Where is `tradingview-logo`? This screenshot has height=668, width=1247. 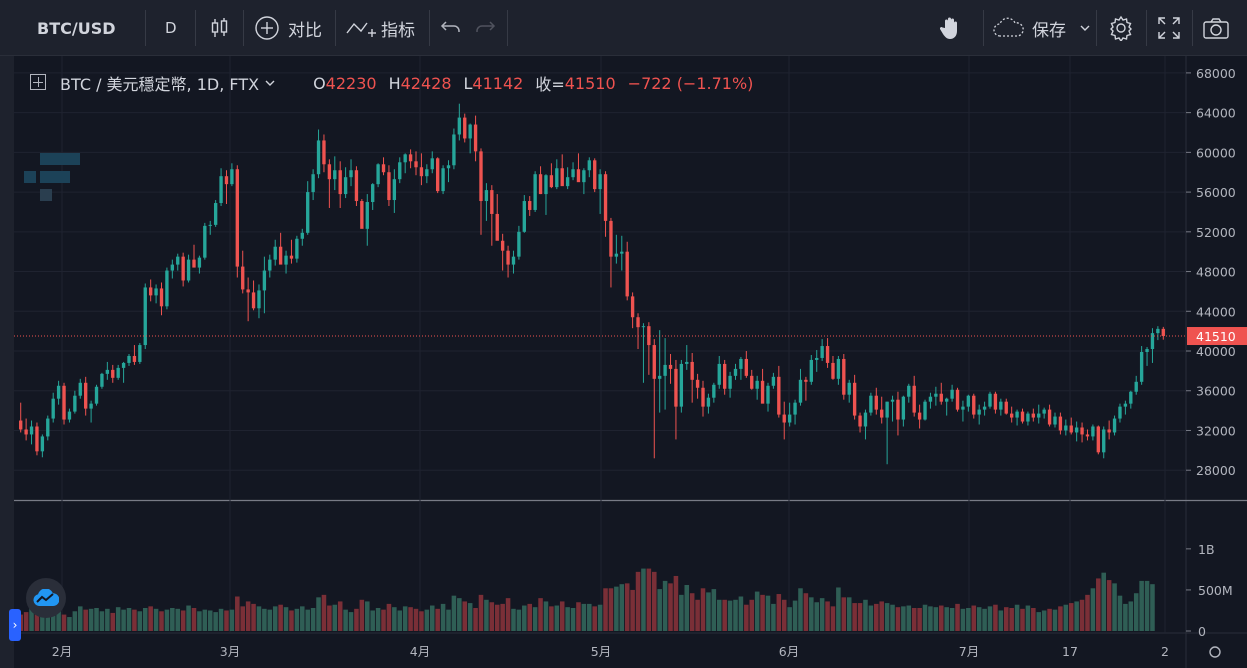
tradingview-logo is located at coordinates (46, 598).